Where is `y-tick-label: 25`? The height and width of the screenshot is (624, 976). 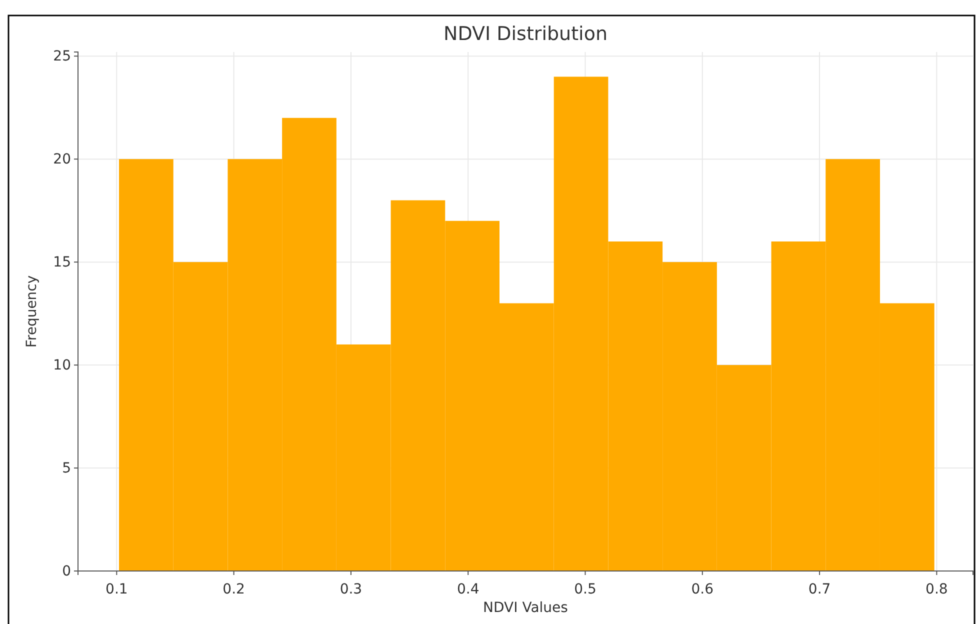 y-tick-label: 25 is located at coordinates (62, 56).